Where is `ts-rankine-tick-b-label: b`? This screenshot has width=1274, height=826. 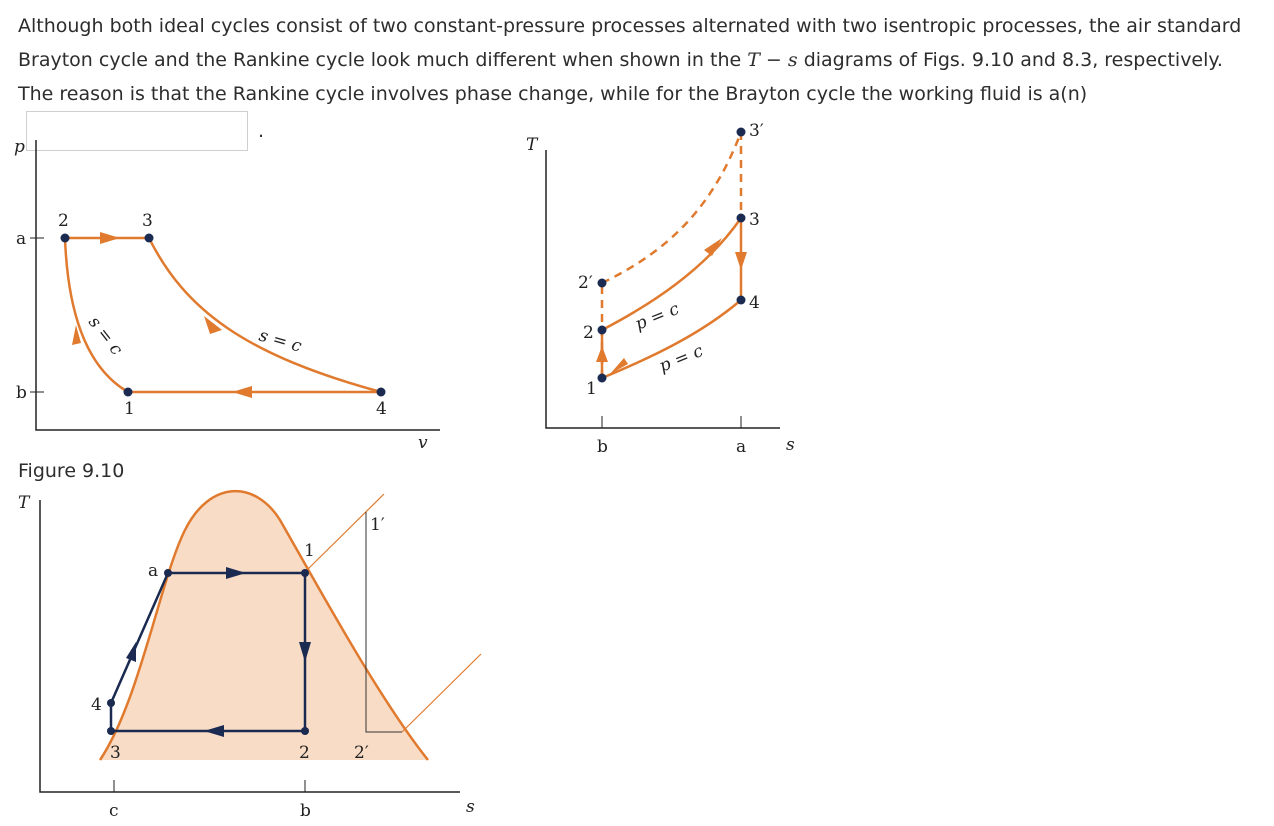 ts-rankine-tick-b-label: b is located at coordinates (305, 811).